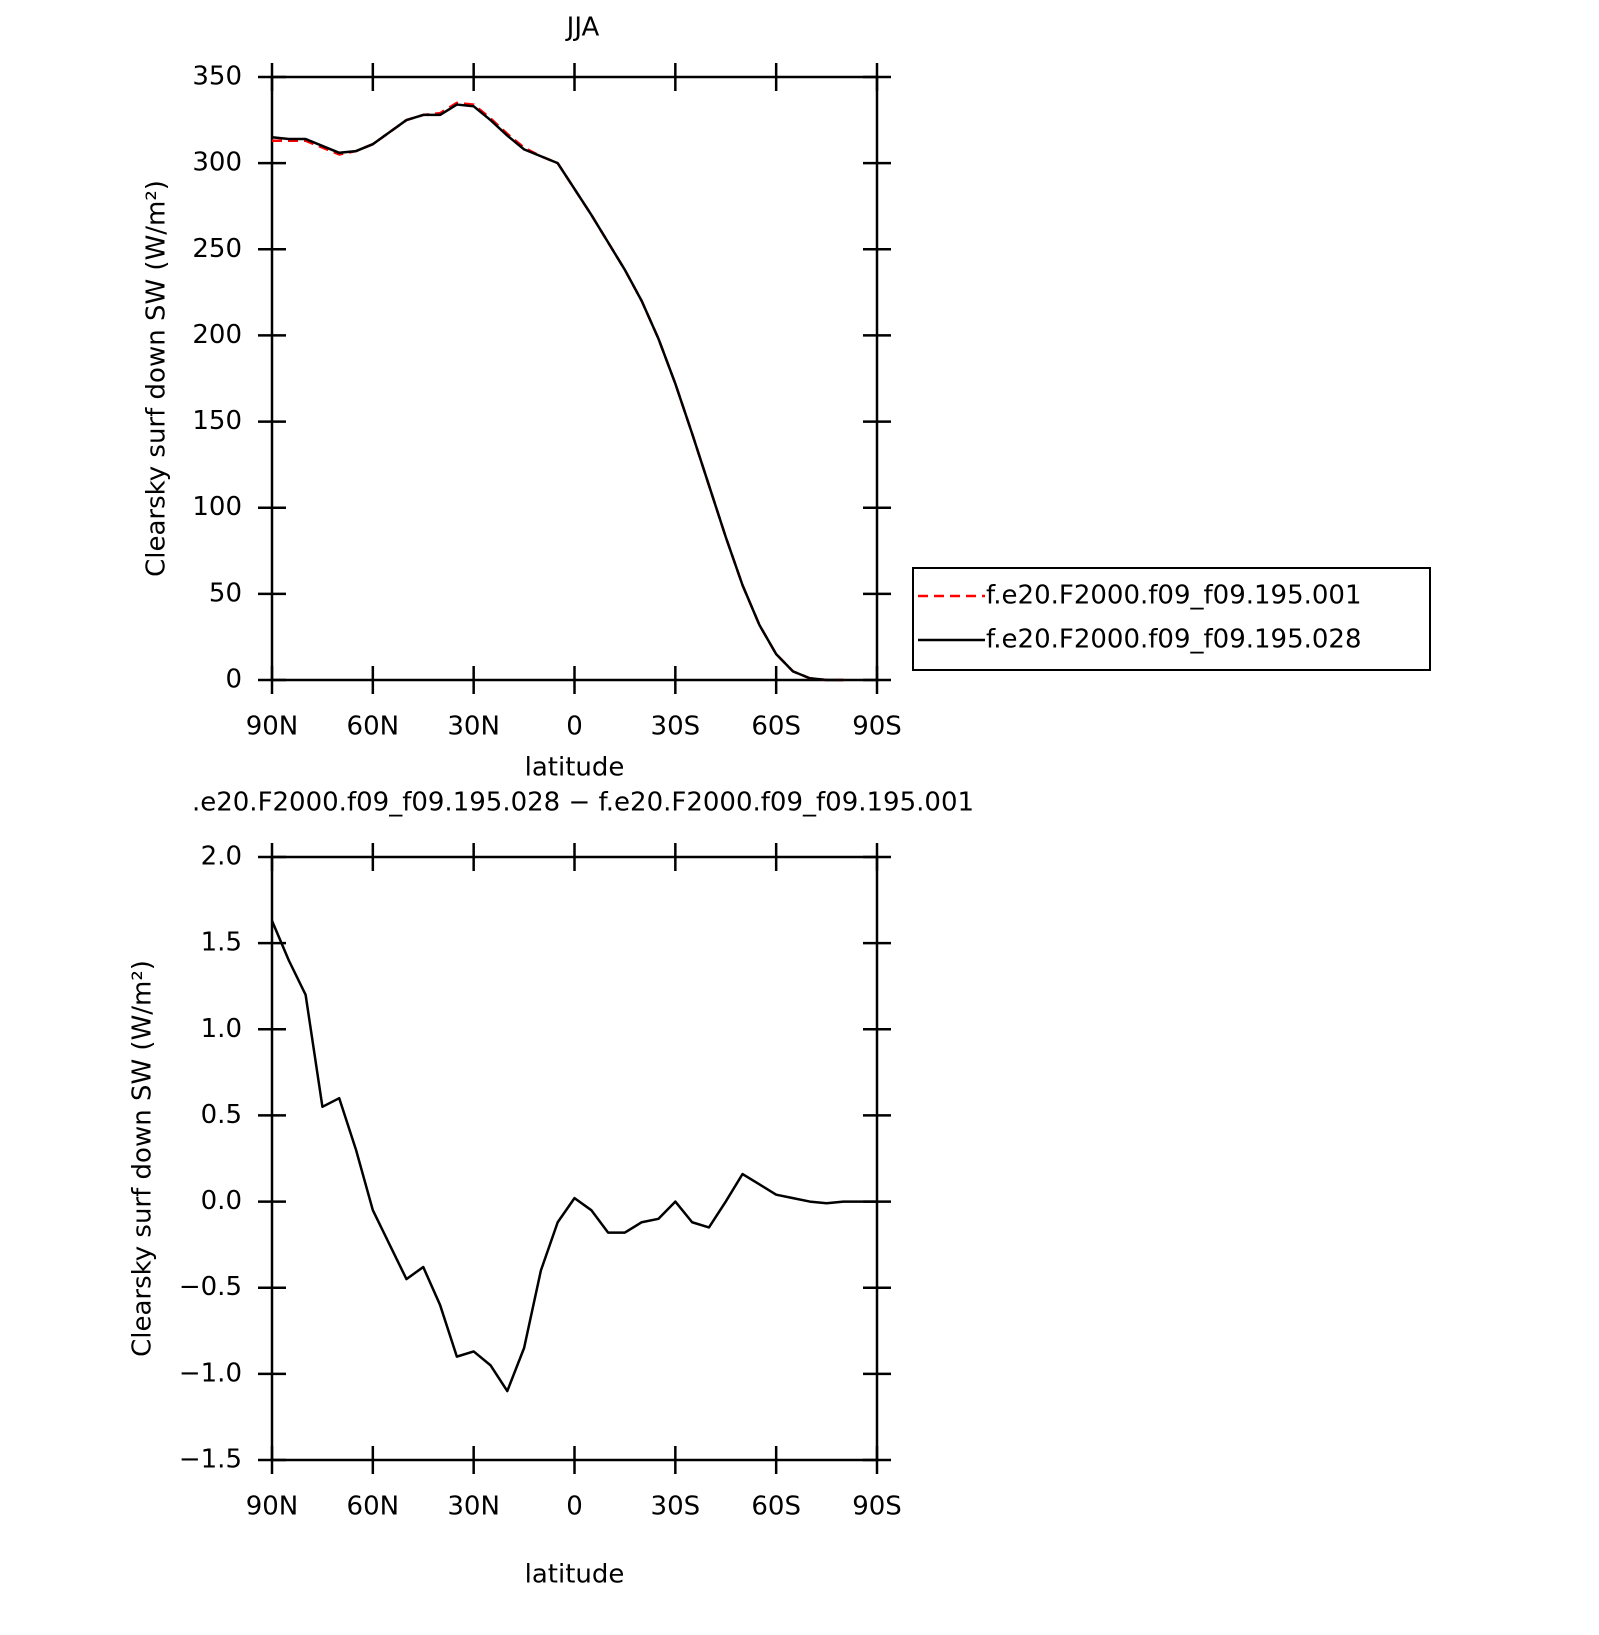  Describe the element at coordinates (217, 421) in the screenshot. I see `y-tick-label: 150` at that location.